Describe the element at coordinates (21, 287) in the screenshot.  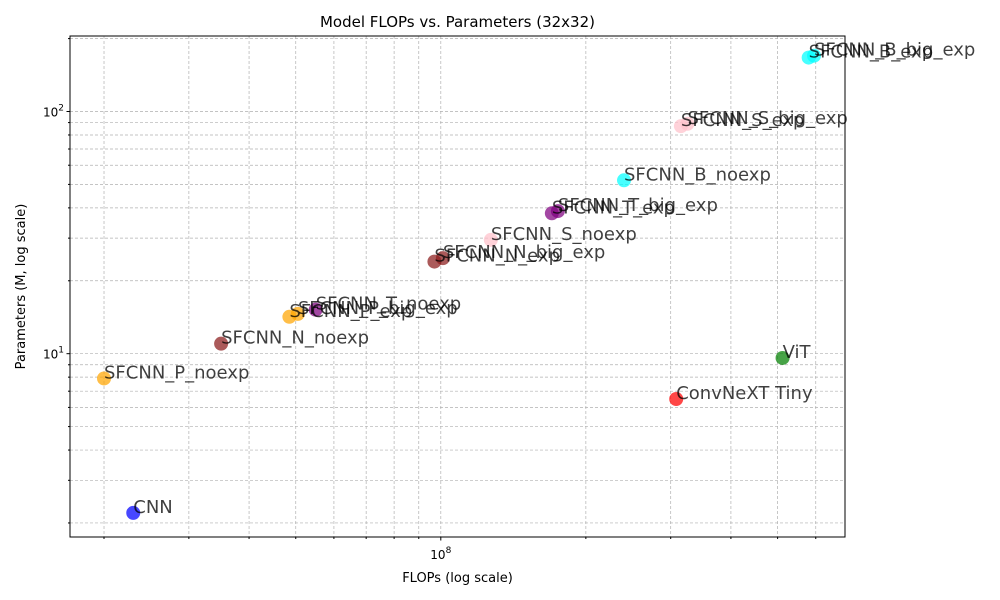
I see `y-axis-label: Parameters (M, log scale)` at that location.